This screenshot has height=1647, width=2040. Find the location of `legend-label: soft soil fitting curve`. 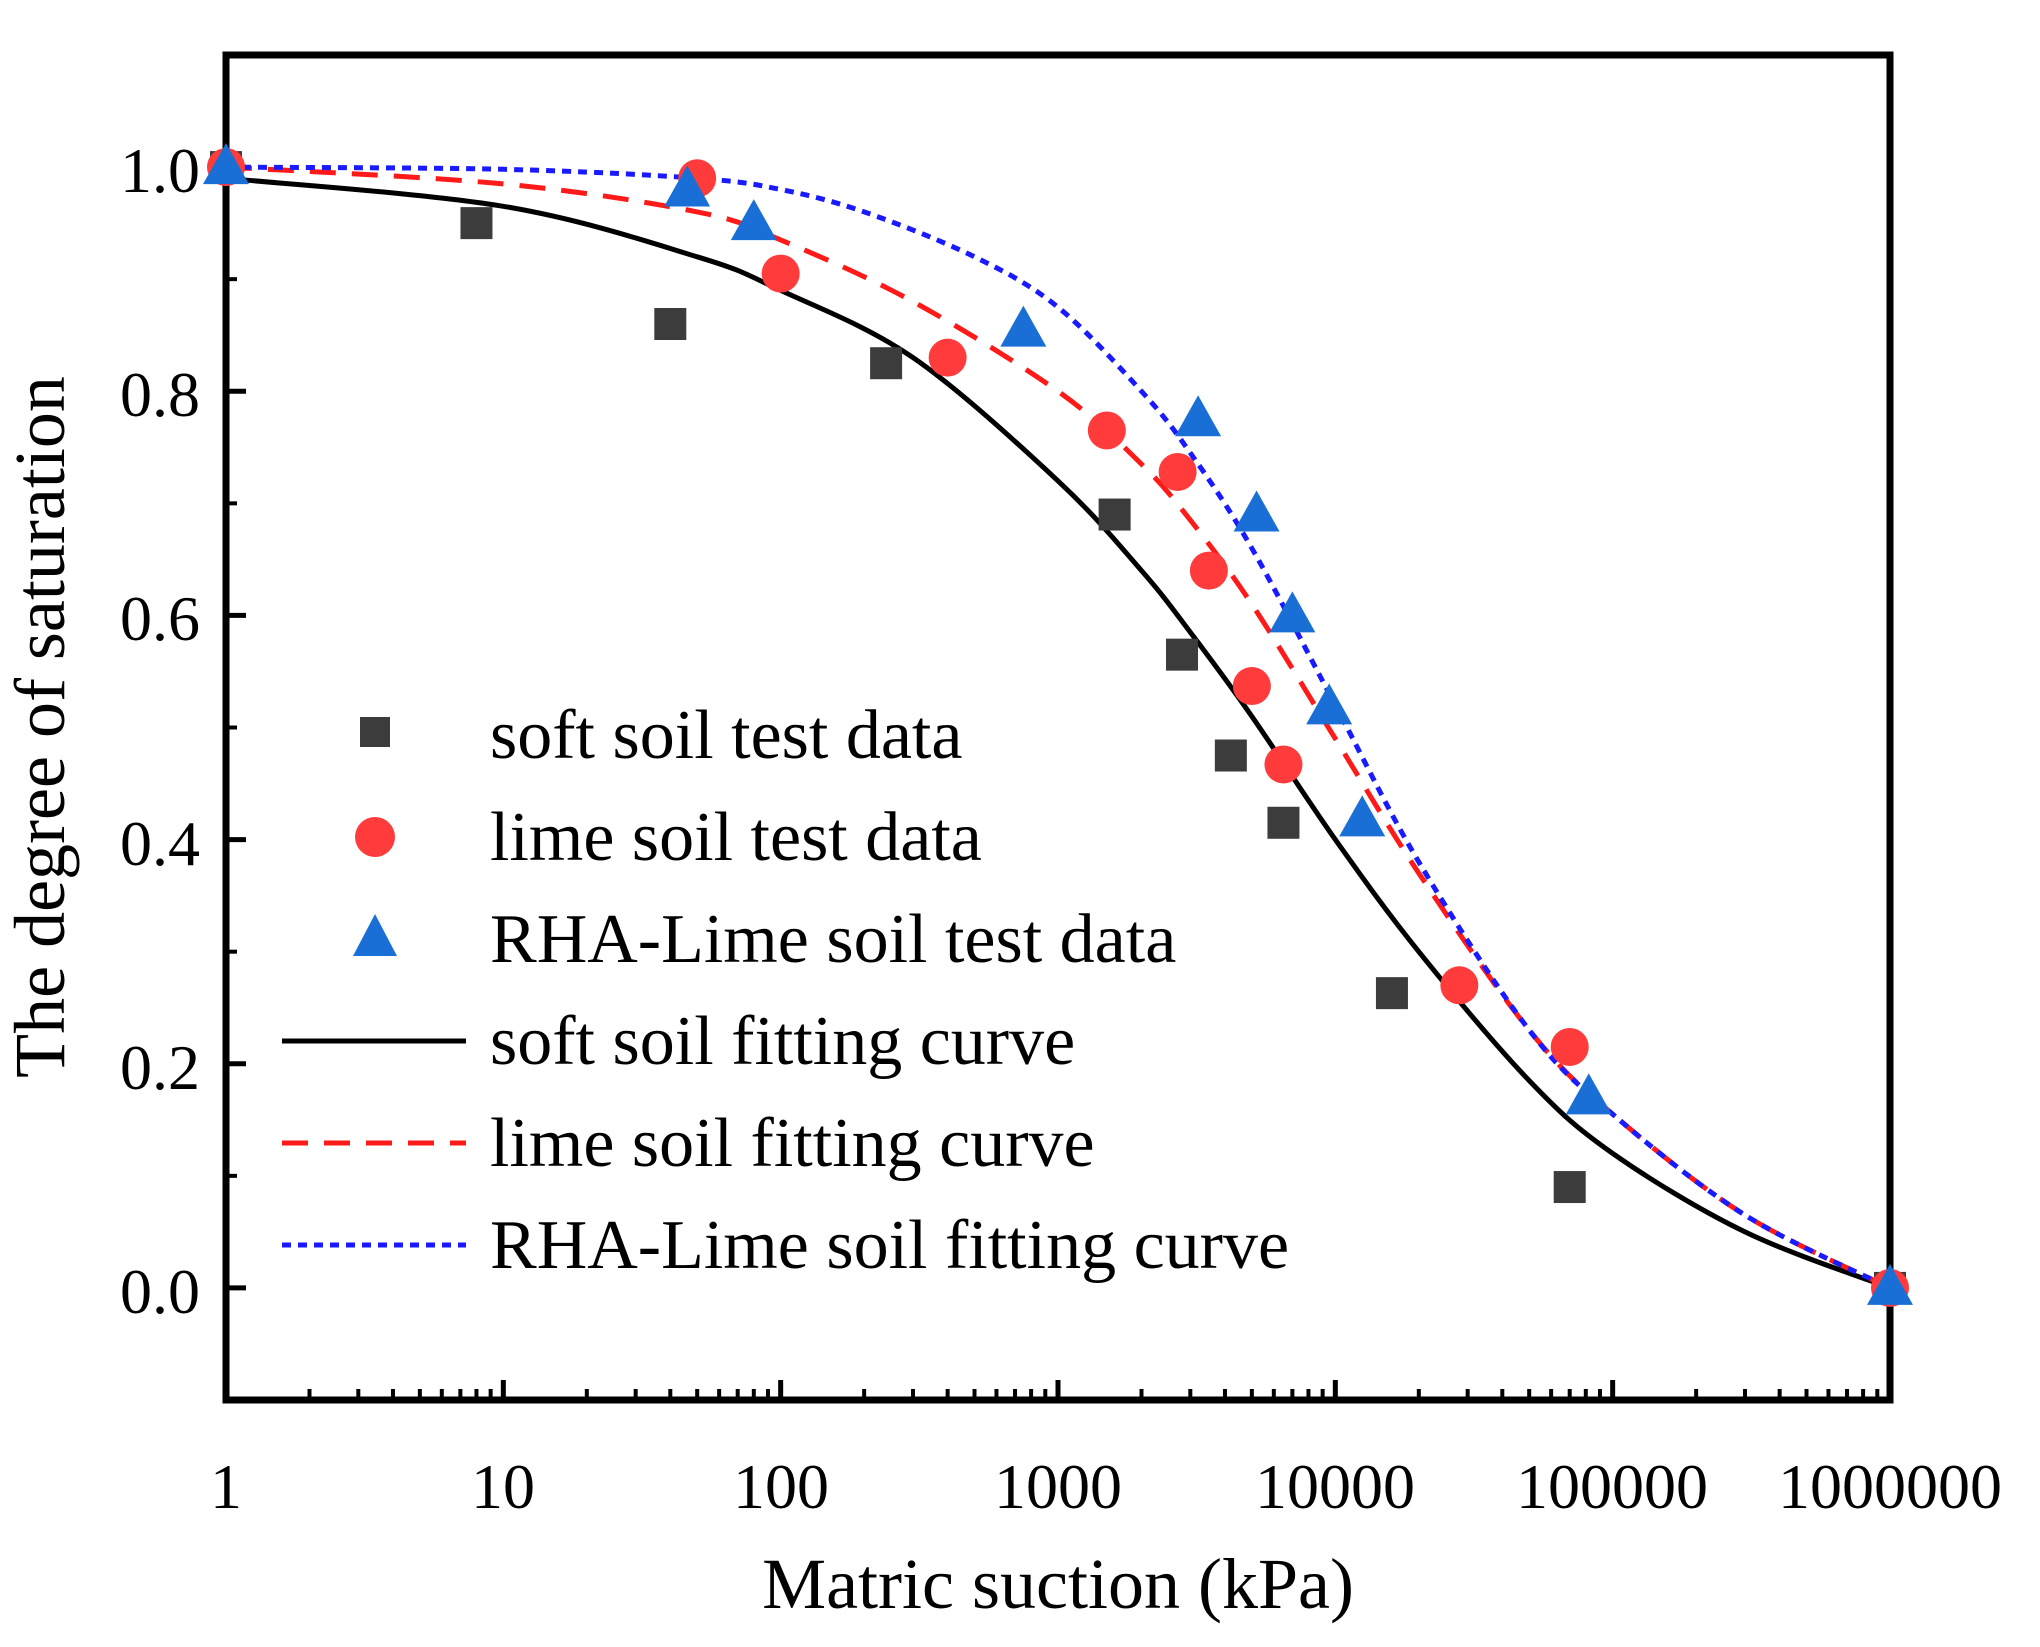

legend-label: soft soil fitting curve is located at coordinates (782, 1041).